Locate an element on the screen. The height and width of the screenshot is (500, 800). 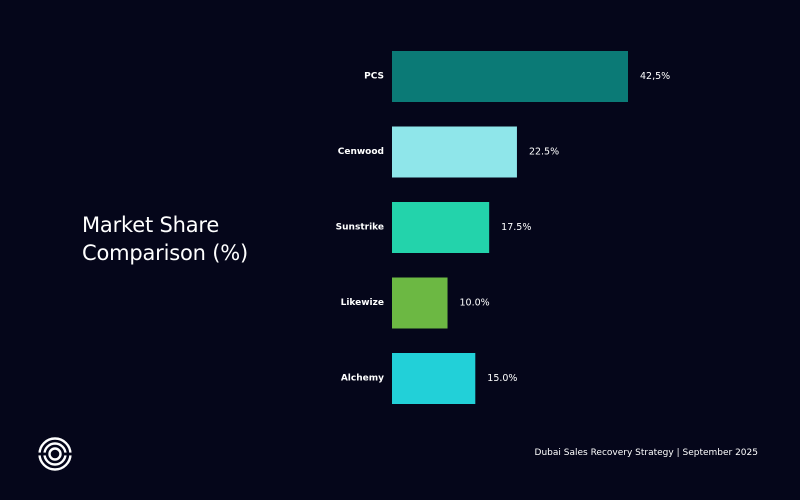
category-label-sunstrike: Sunstrike is located at coordinates (360, 228).